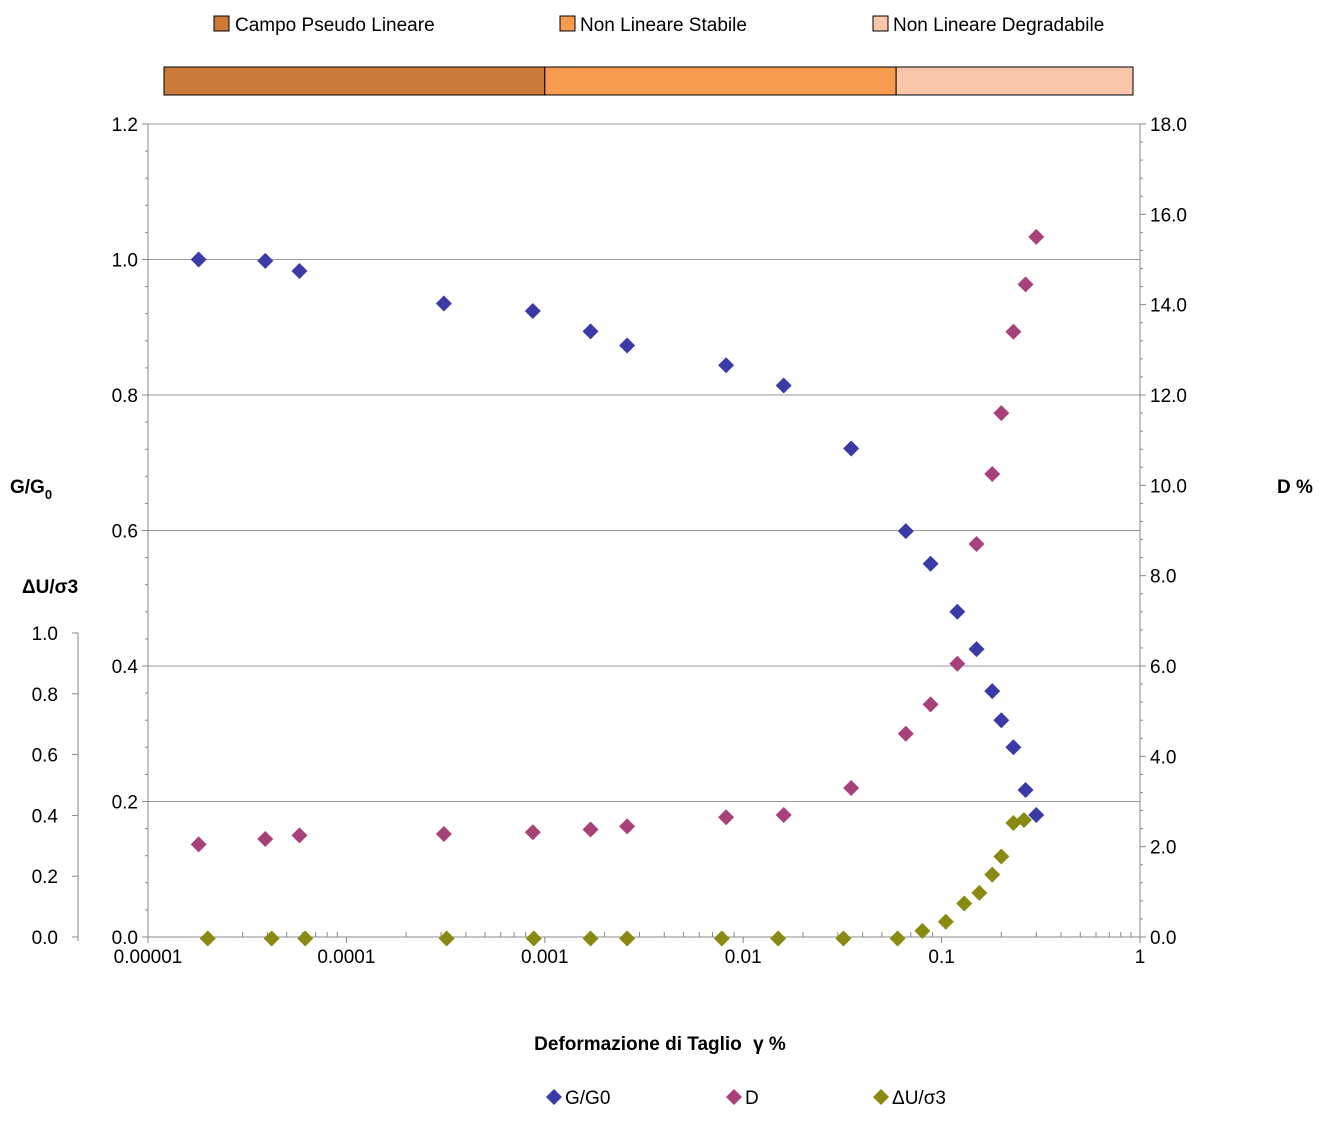  Describe the element at coordinates (125, 125) in the screenshot. I see `left-tick-label-6: 1.2` at that location.